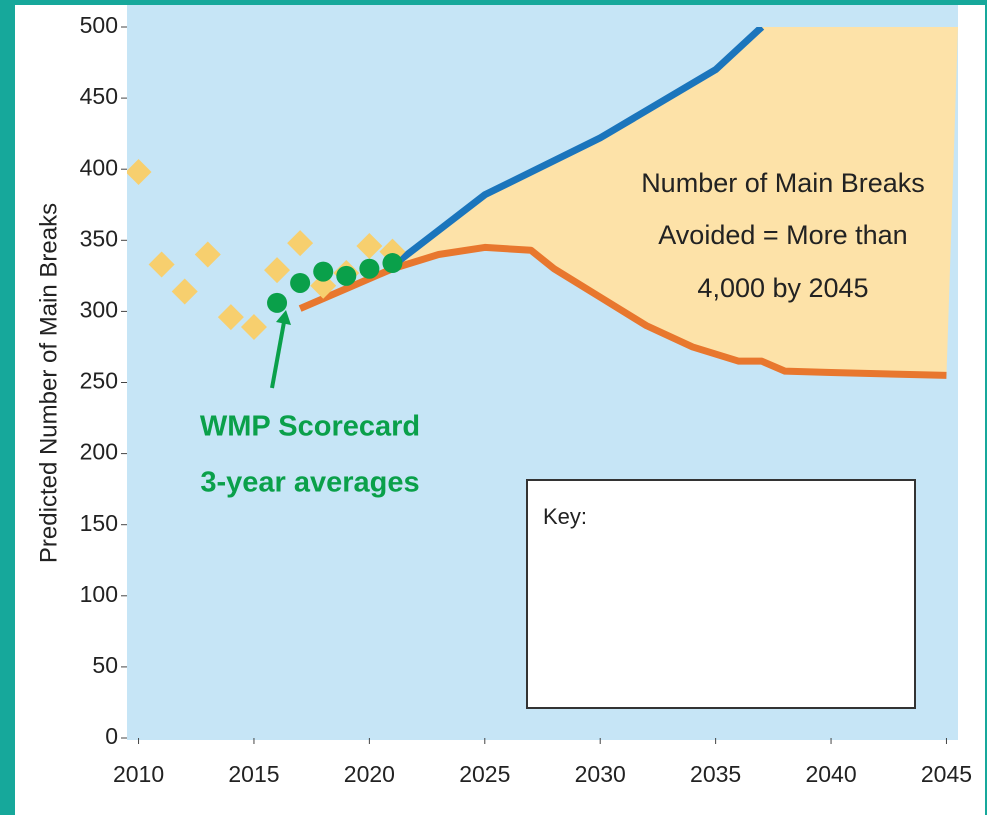 The image size is (987, 815). What do you see at coordinates (253, 774) in the screenshot?
I see `x-tick-label: 2015` at bounding box center [253, 774].